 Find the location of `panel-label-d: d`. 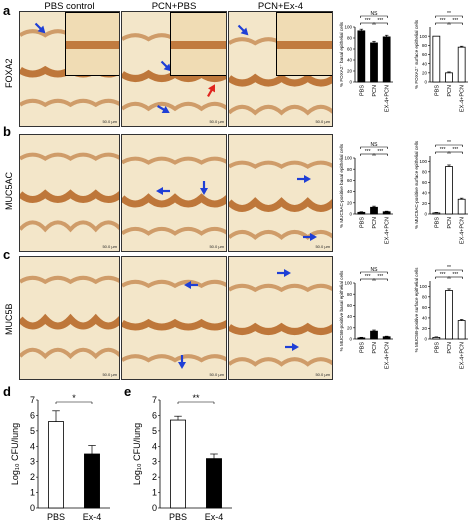

panel-label-d: d is located at coordinates (7, 391).